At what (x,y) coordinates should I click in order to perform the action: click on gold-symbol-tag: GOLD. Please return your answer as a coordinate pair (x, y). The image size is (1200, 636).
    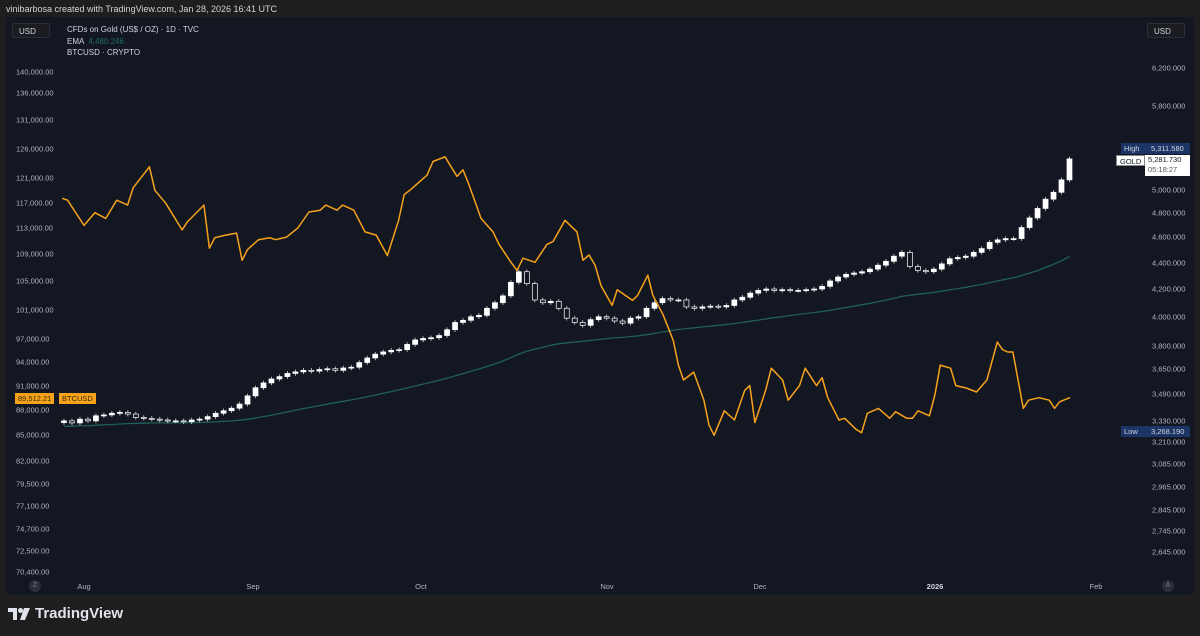
    Looking at the image, I should click on (1131, 160).